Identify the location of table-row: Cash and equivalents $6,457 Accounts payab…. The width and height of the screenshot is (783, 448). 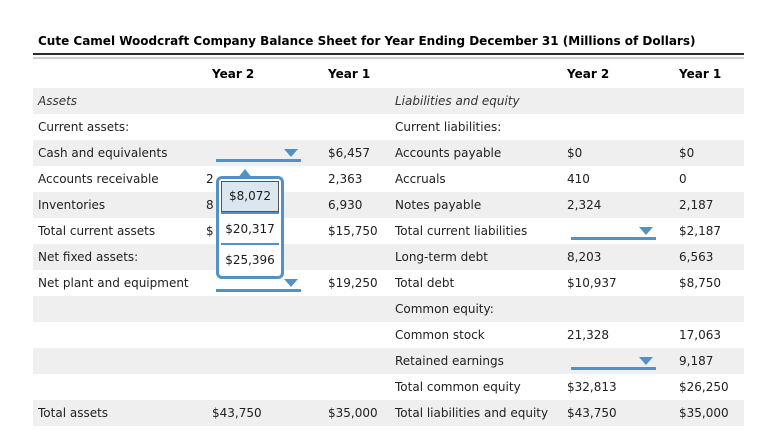
(388, 153).